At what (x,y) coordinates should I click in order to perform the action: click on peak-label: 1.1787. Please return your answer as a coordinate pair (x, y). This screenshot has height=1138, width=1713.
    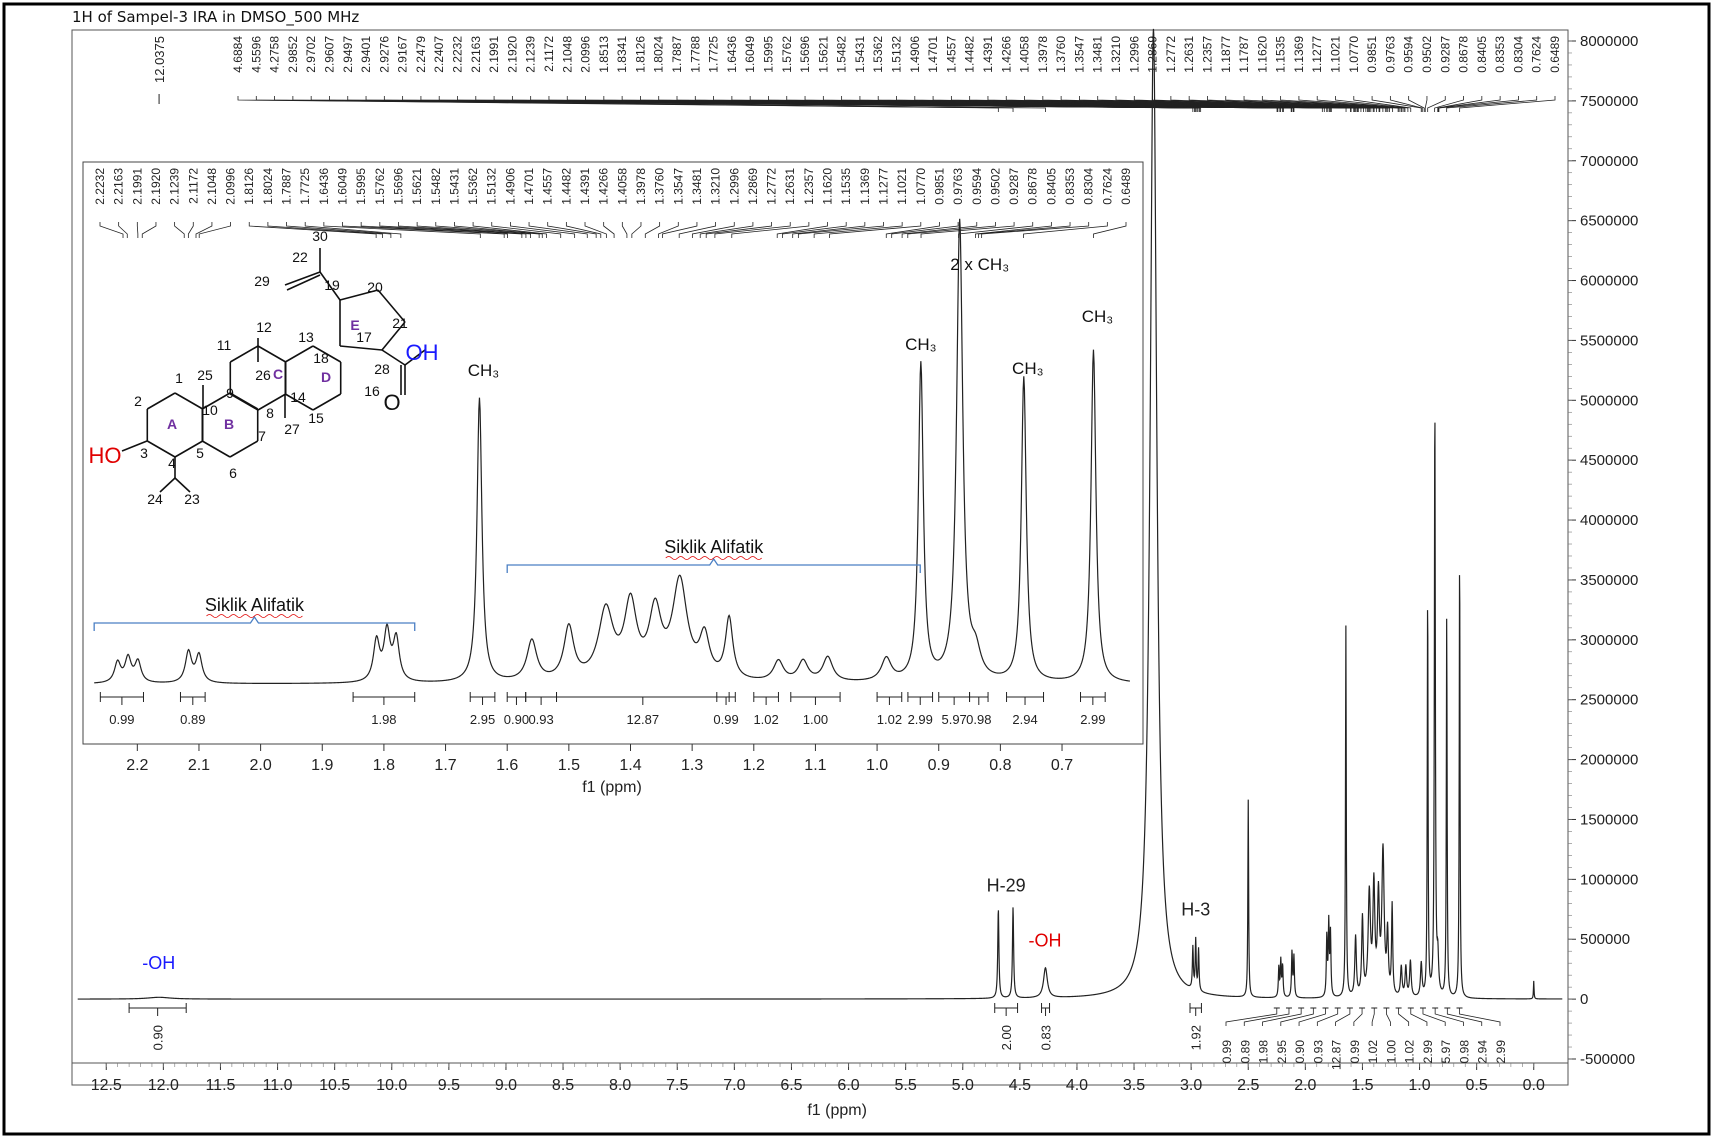
    Looking at the image, I should click on (1244, 54).